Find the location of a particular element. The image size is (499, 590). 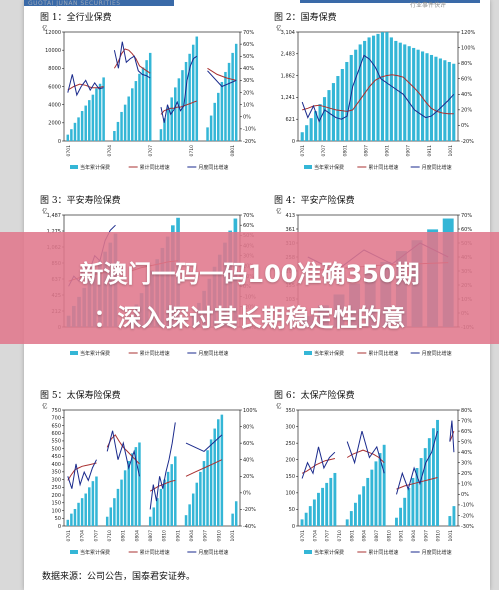

y2-tick-label: 10% is located at coordinates (466, 485).